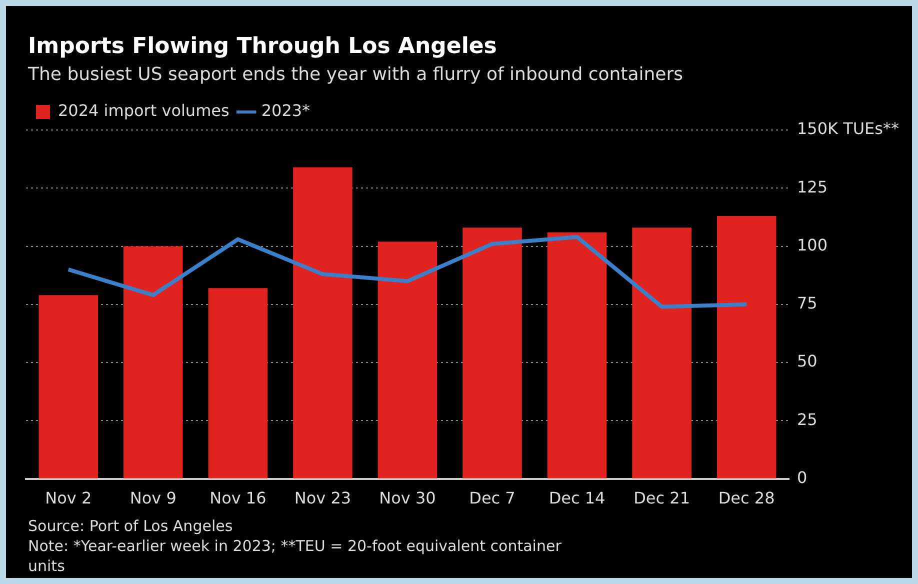 The image size is (918, 584). What do you see at coordinates (68, 498) in the screenshot?
I see `x-tick-label: Nov 2` at bounding box center [68, 498].